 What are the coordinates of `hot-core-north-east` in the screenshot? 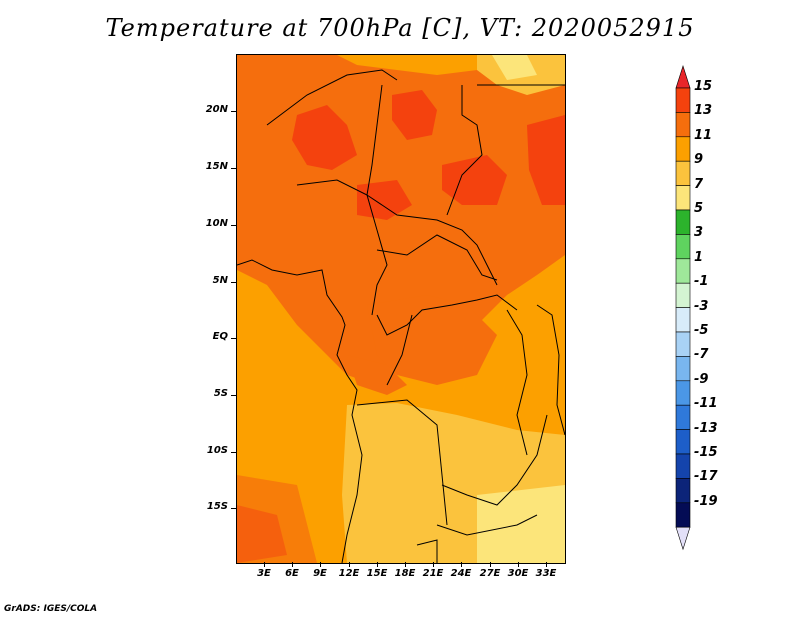 It's located at (474, 180).